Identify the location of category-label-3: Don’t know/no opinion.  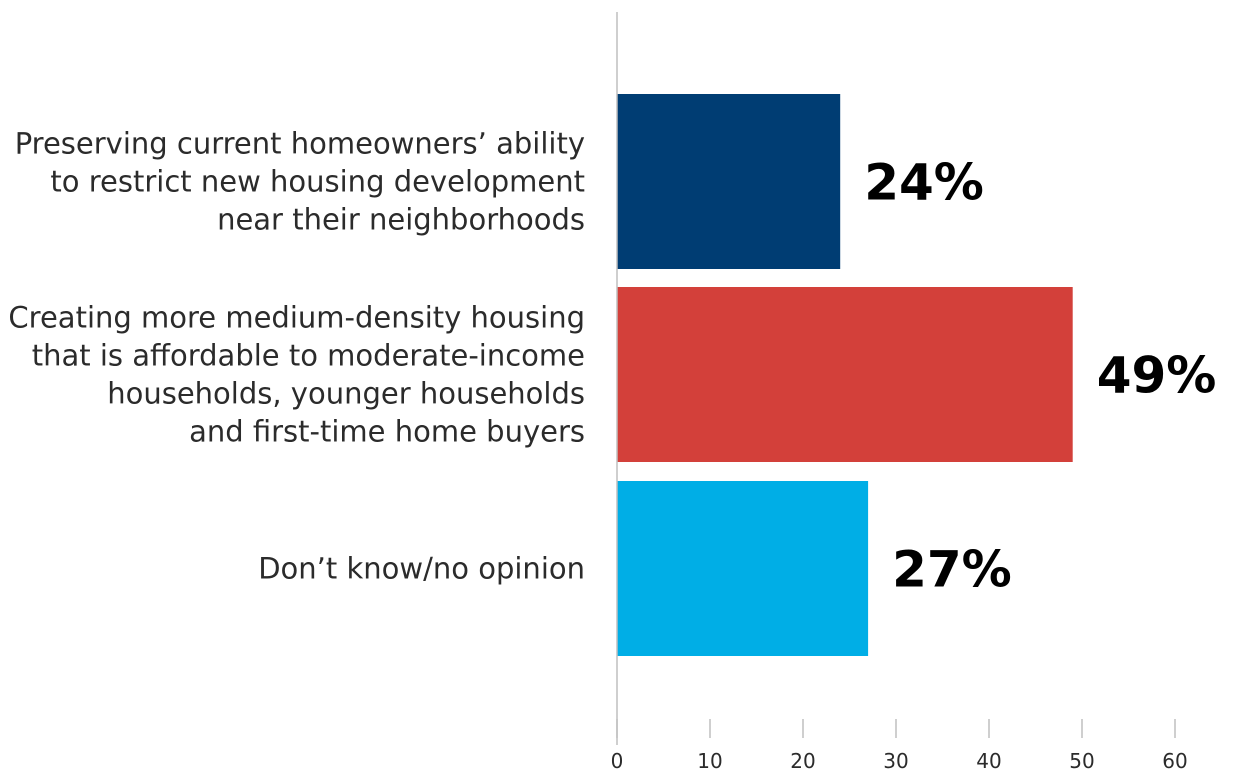
(421, 569).